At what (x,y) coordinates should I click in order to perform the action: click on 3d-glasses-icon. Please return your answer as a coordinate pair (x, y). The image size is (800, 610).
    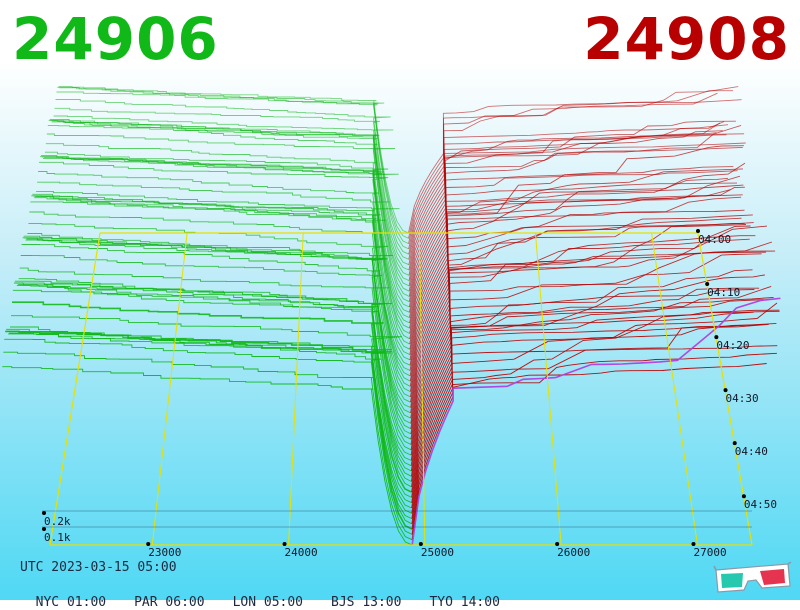
    Looking at the image, I should click on (752, 578).